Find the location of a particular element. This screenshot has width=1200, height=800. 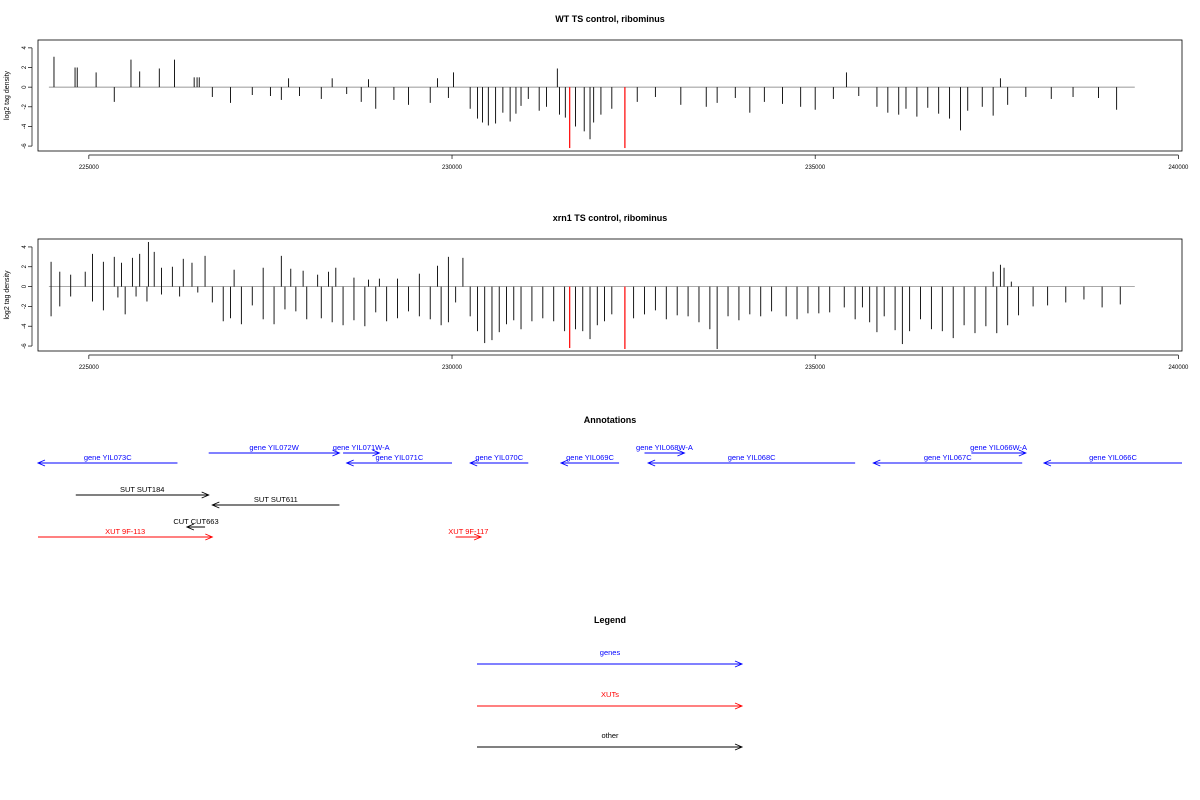

feature-label: XUT 9F-113 is located at coordinates (125, 531).